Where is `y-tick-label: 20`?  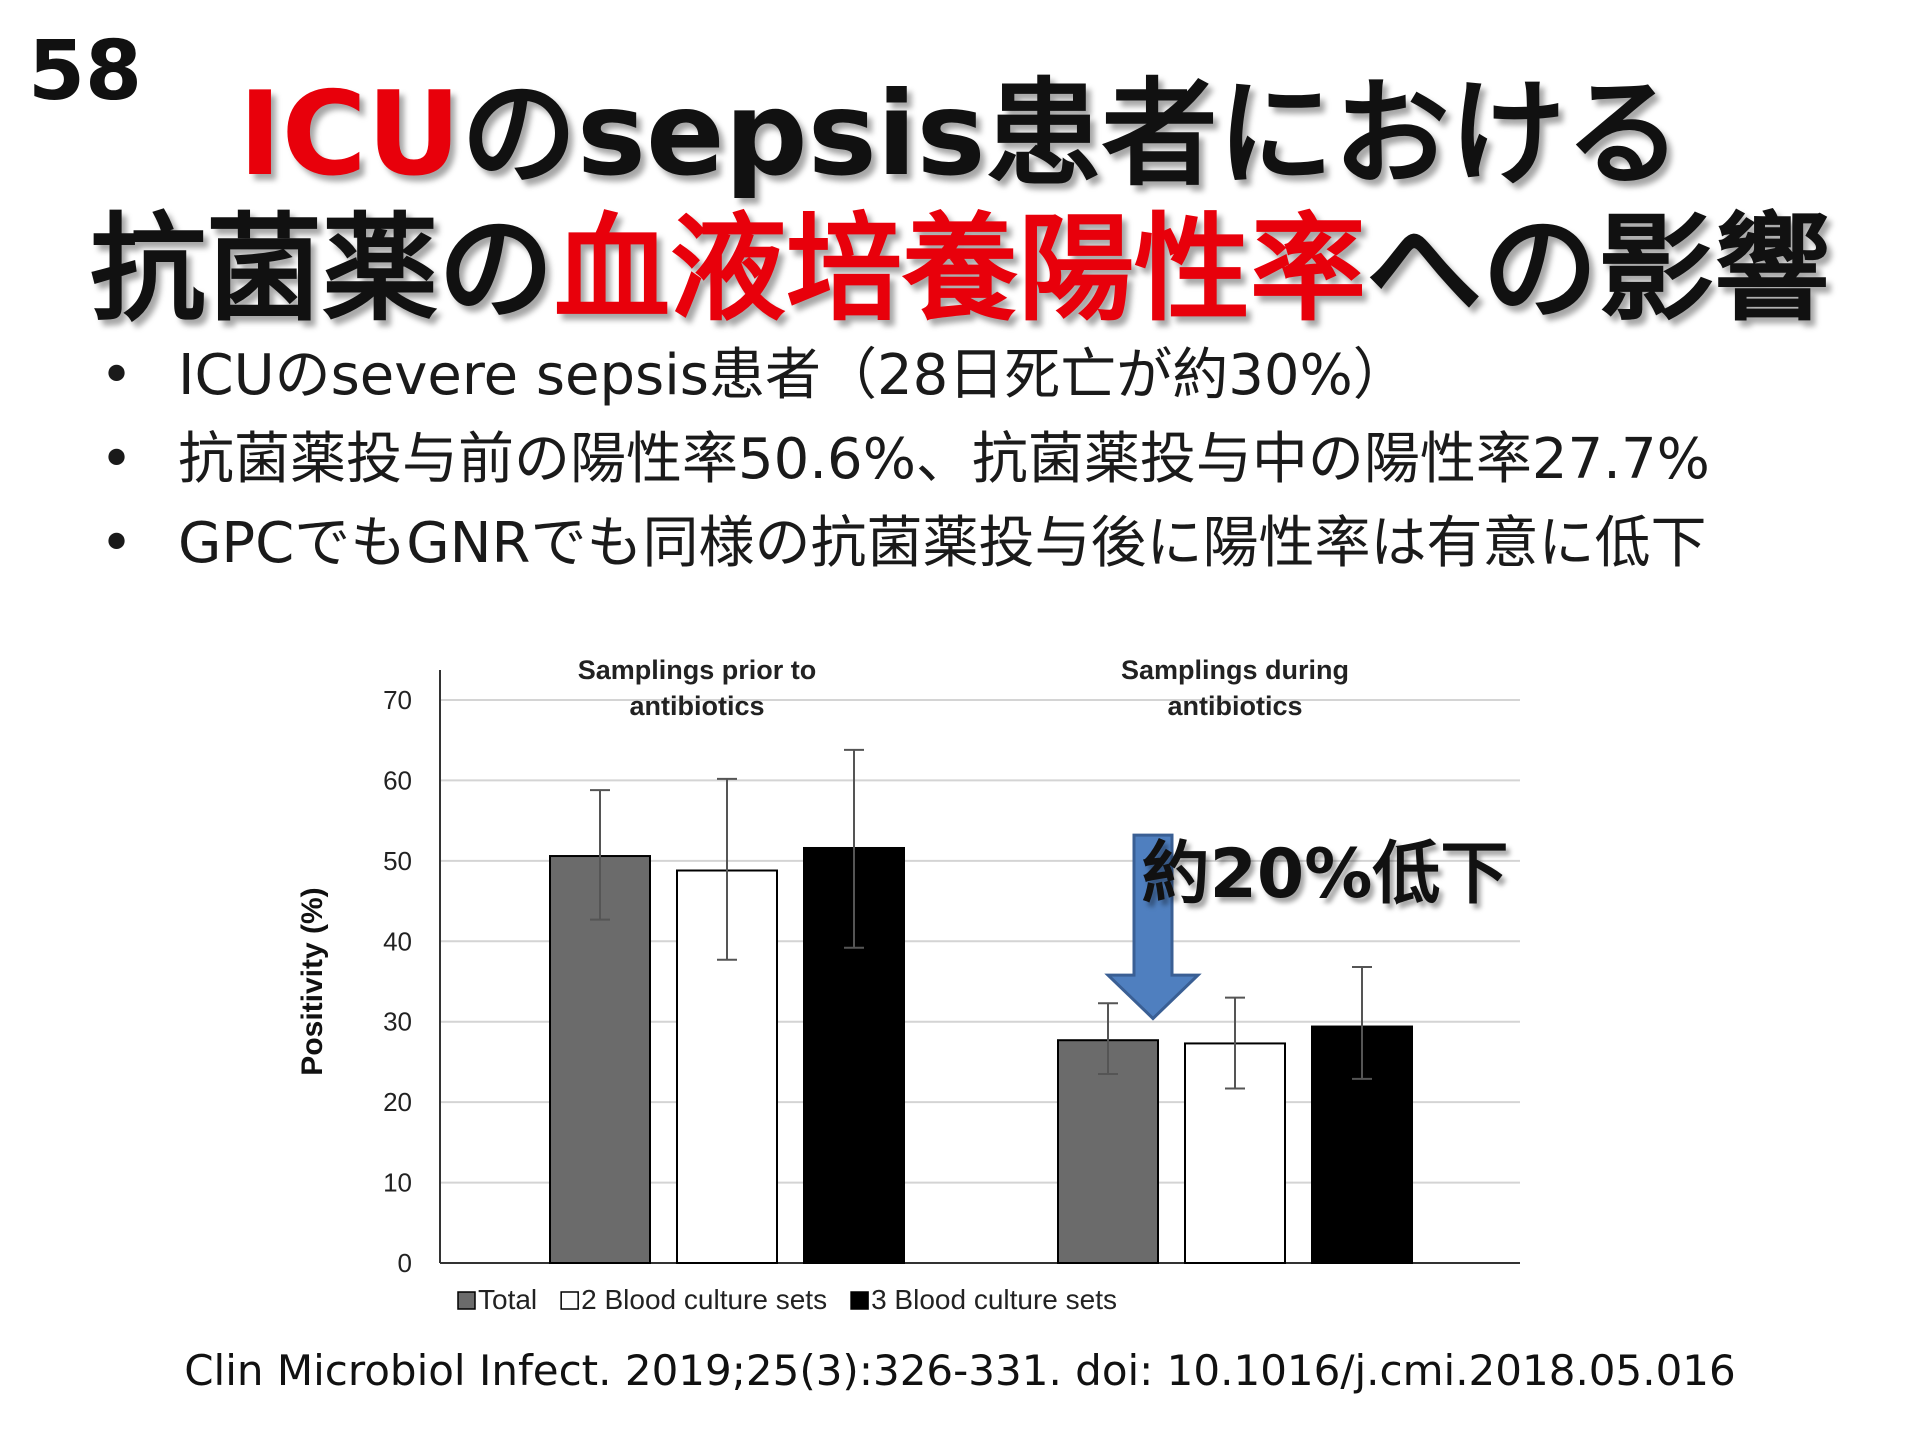 y-tick-label: 20 is located at coordinates (397, 1102).